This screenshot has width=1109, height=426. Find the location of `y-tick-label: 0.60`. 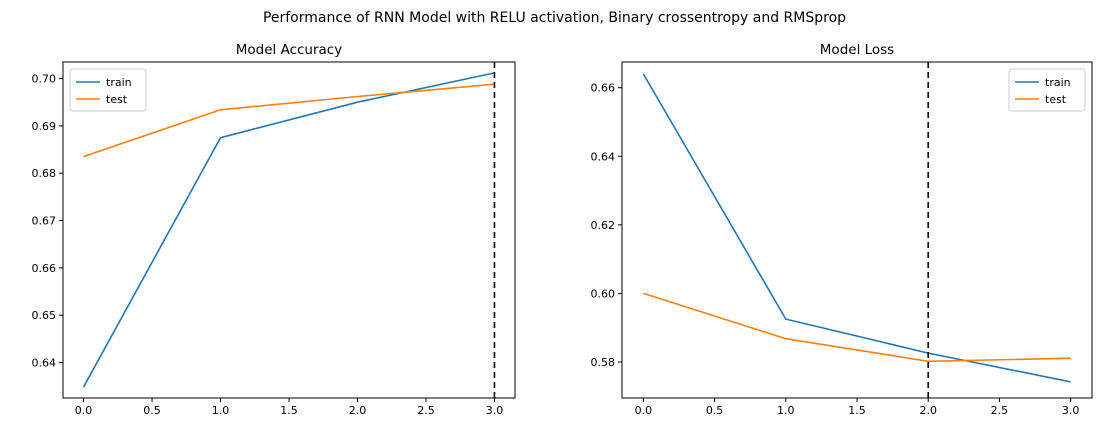

y-tick-label: 0.60 is located at coordinates (603, 293).